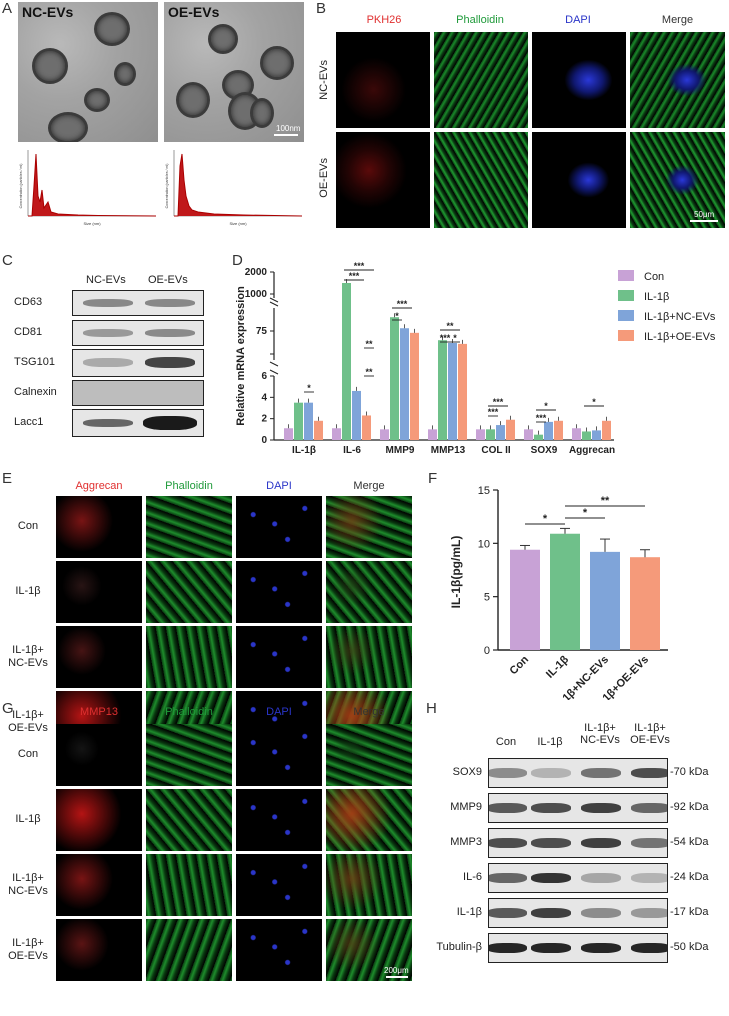  What do you see at coordinates (99, 486) in the screenshot?
I see `col-header-aggrecan: Aggrecan` at bounding box center [99, 486].